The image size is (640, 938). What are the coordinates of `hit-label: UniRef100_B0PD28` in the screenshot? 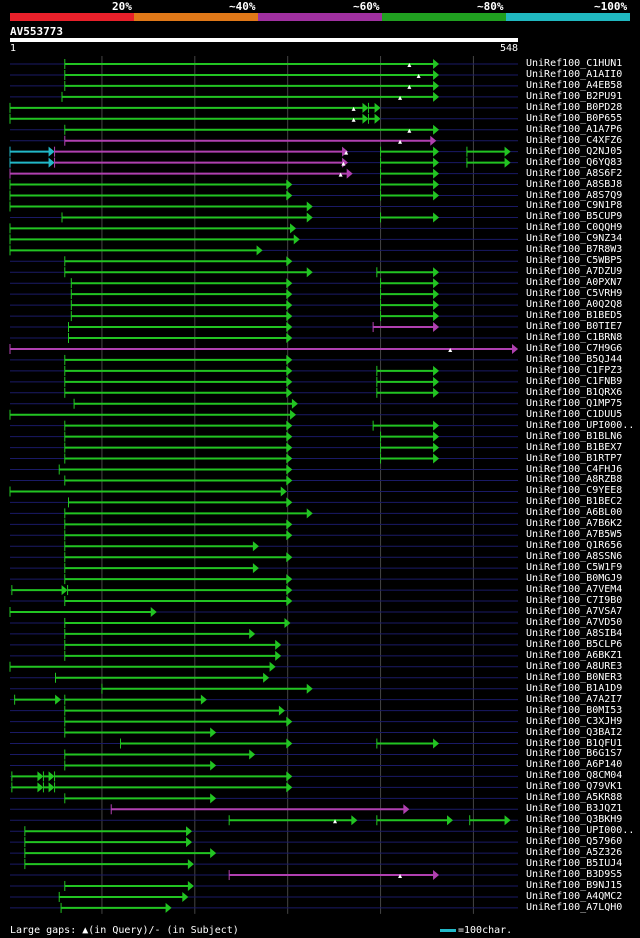 It's located at (574, 107).